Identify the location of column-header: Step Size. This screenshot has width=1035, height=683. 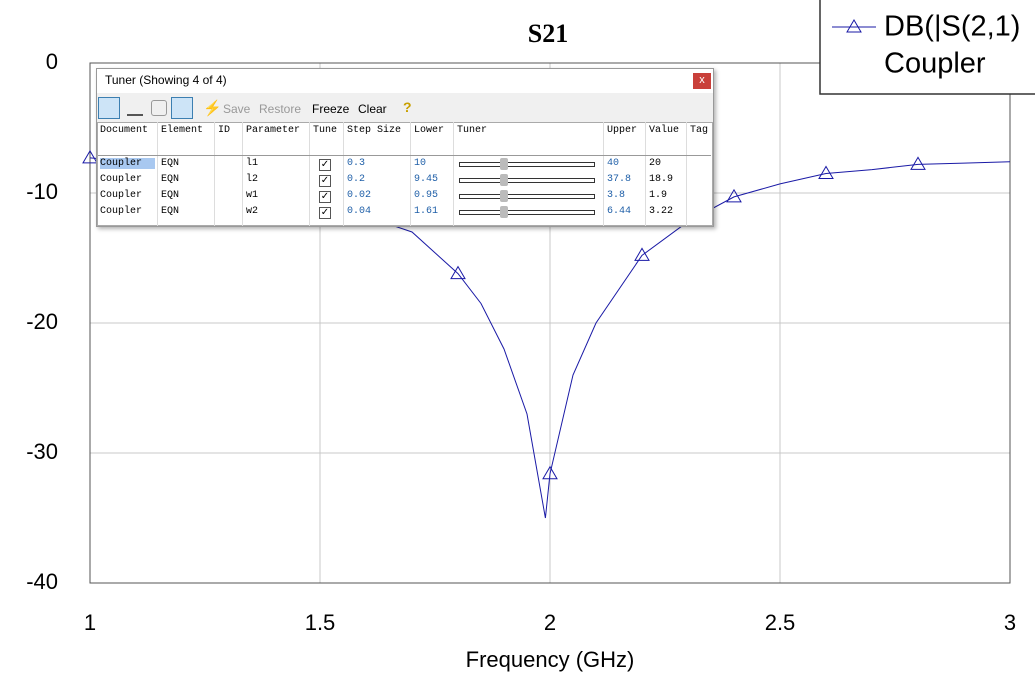
(374, 130).